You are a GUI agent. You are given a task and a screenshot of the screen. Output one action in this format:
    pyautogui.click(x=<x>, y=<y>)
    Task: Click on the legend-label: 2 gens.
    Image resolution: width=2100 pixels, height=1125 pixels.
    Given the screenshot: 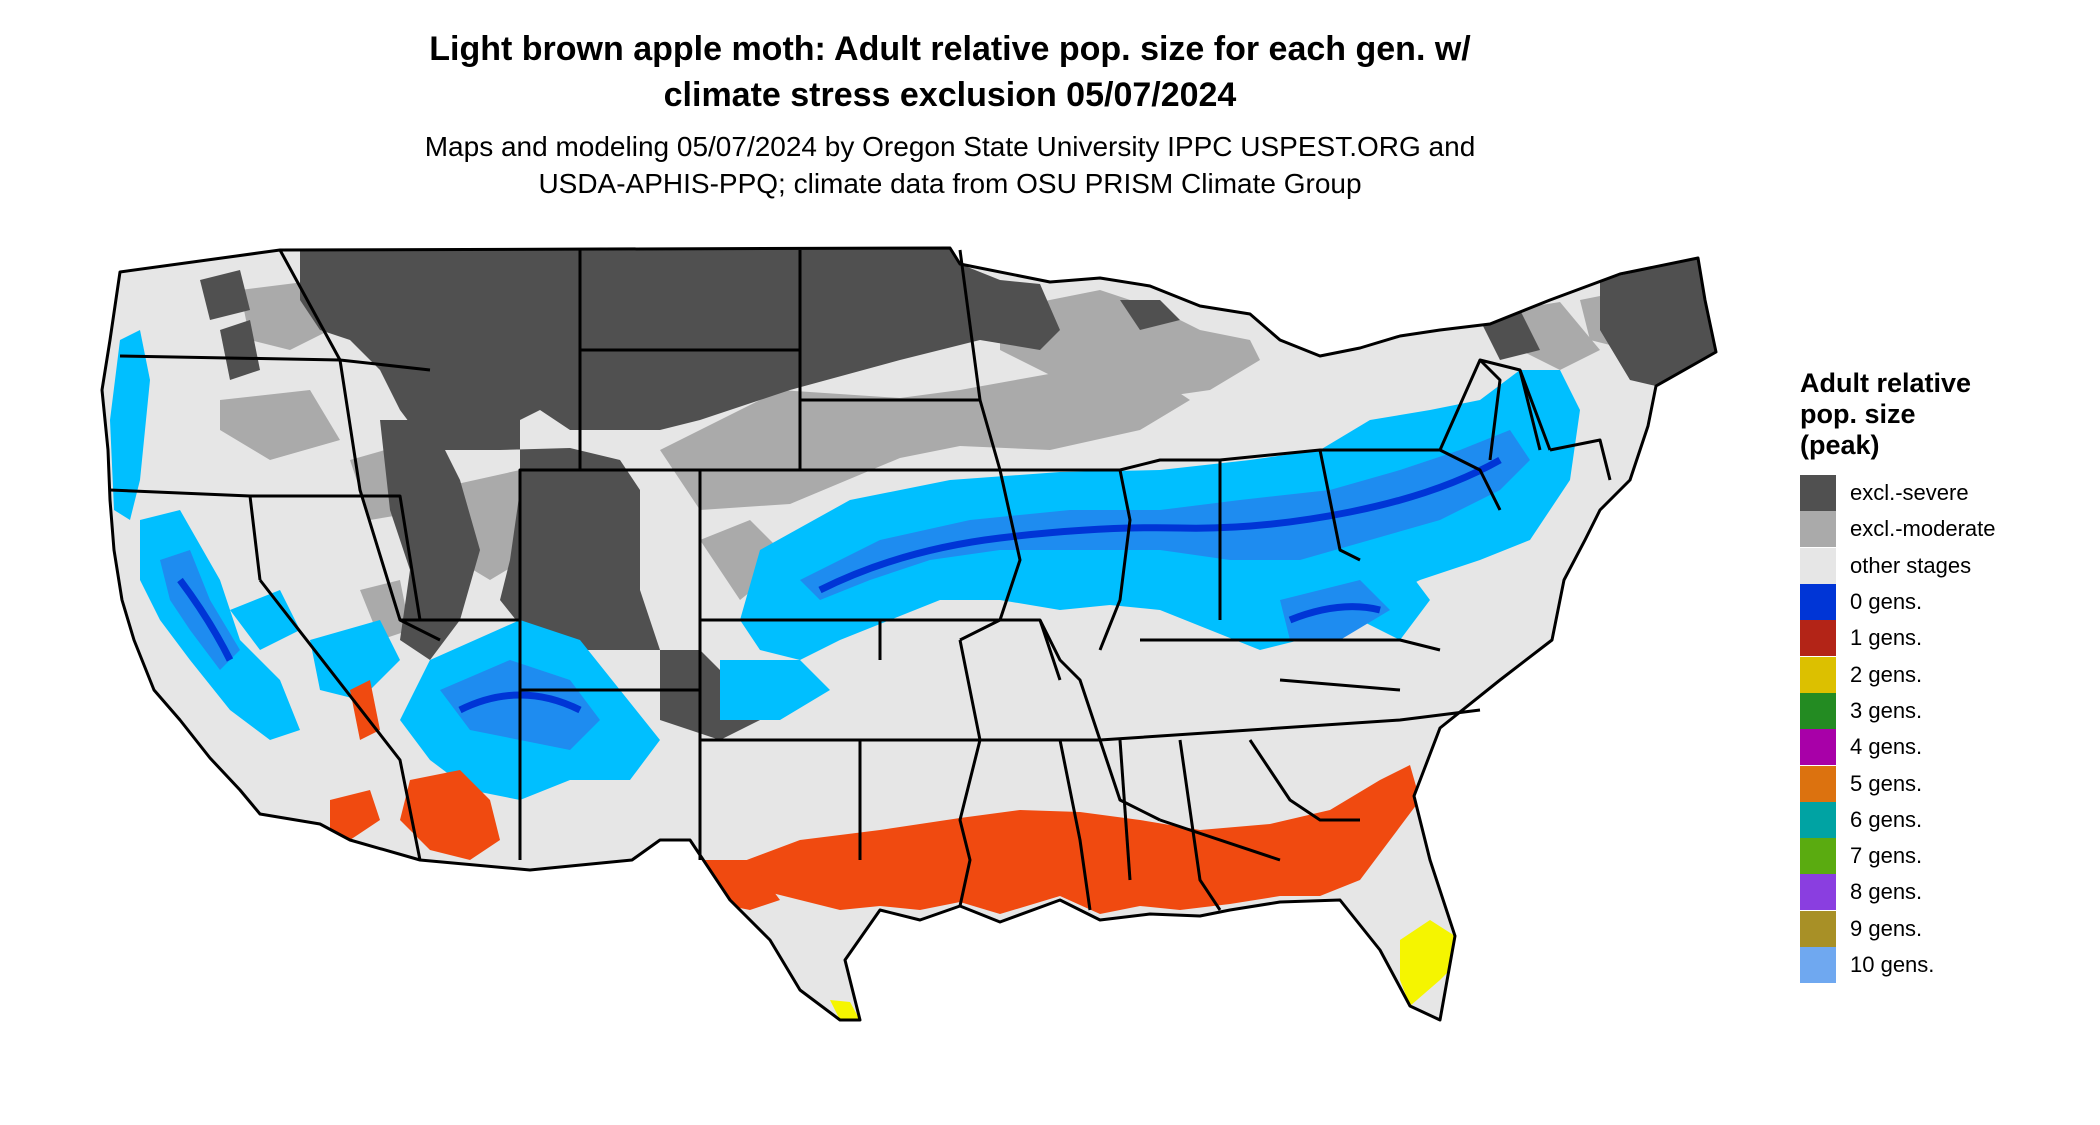 What is the action you would take?
    pyautogui.click(x=1886, y=674)
    